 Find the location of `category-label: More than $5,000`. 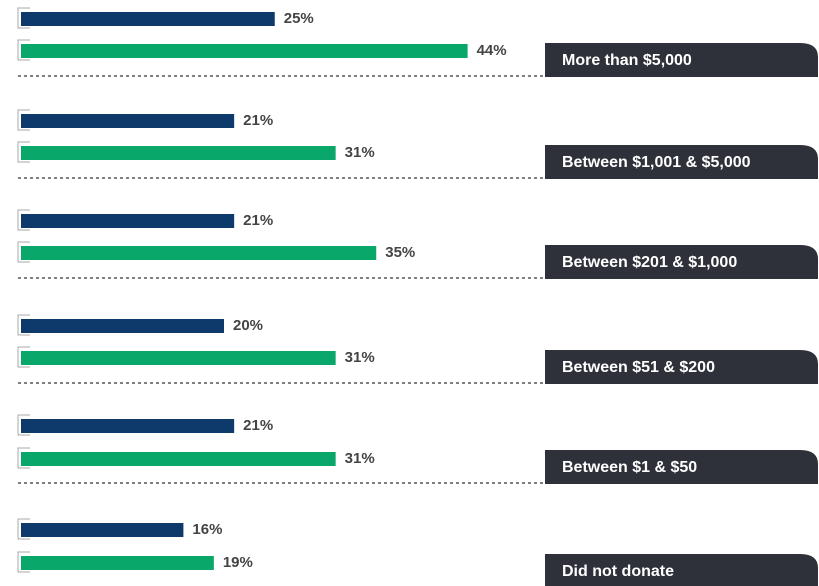

category-label: More than $5,000 is located at coordinates (627, 60).